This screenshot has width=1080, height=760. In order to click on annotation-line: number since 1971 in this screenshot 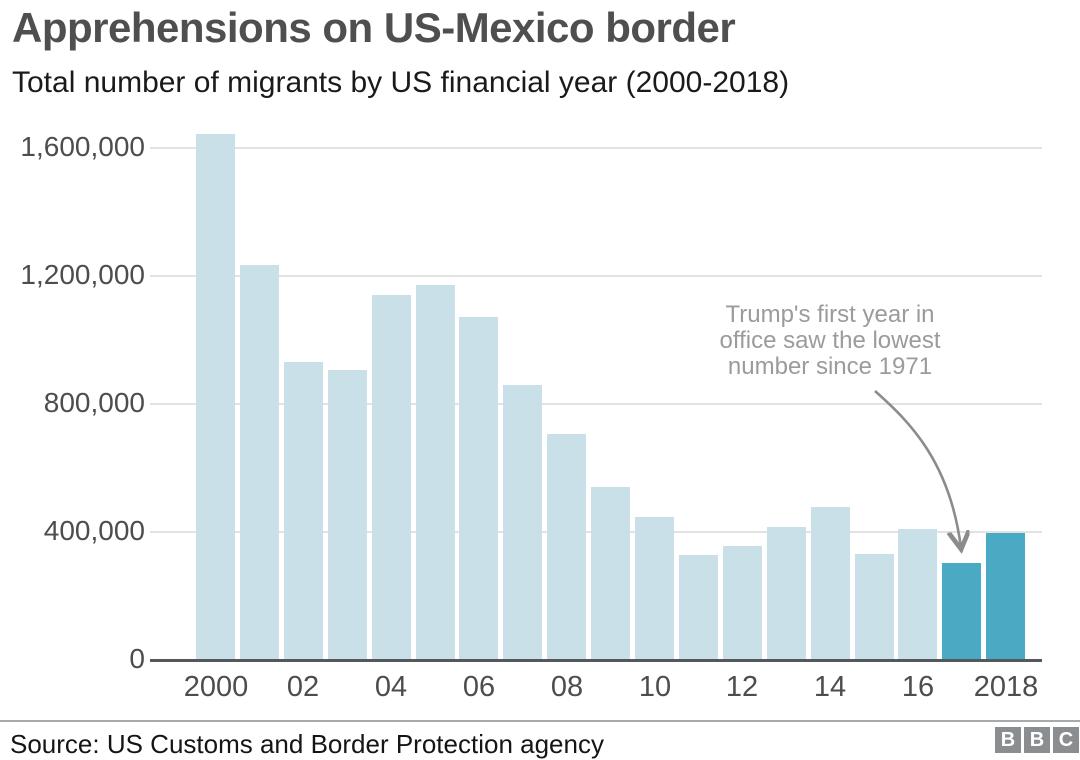, I will do `click(830, 366)`.